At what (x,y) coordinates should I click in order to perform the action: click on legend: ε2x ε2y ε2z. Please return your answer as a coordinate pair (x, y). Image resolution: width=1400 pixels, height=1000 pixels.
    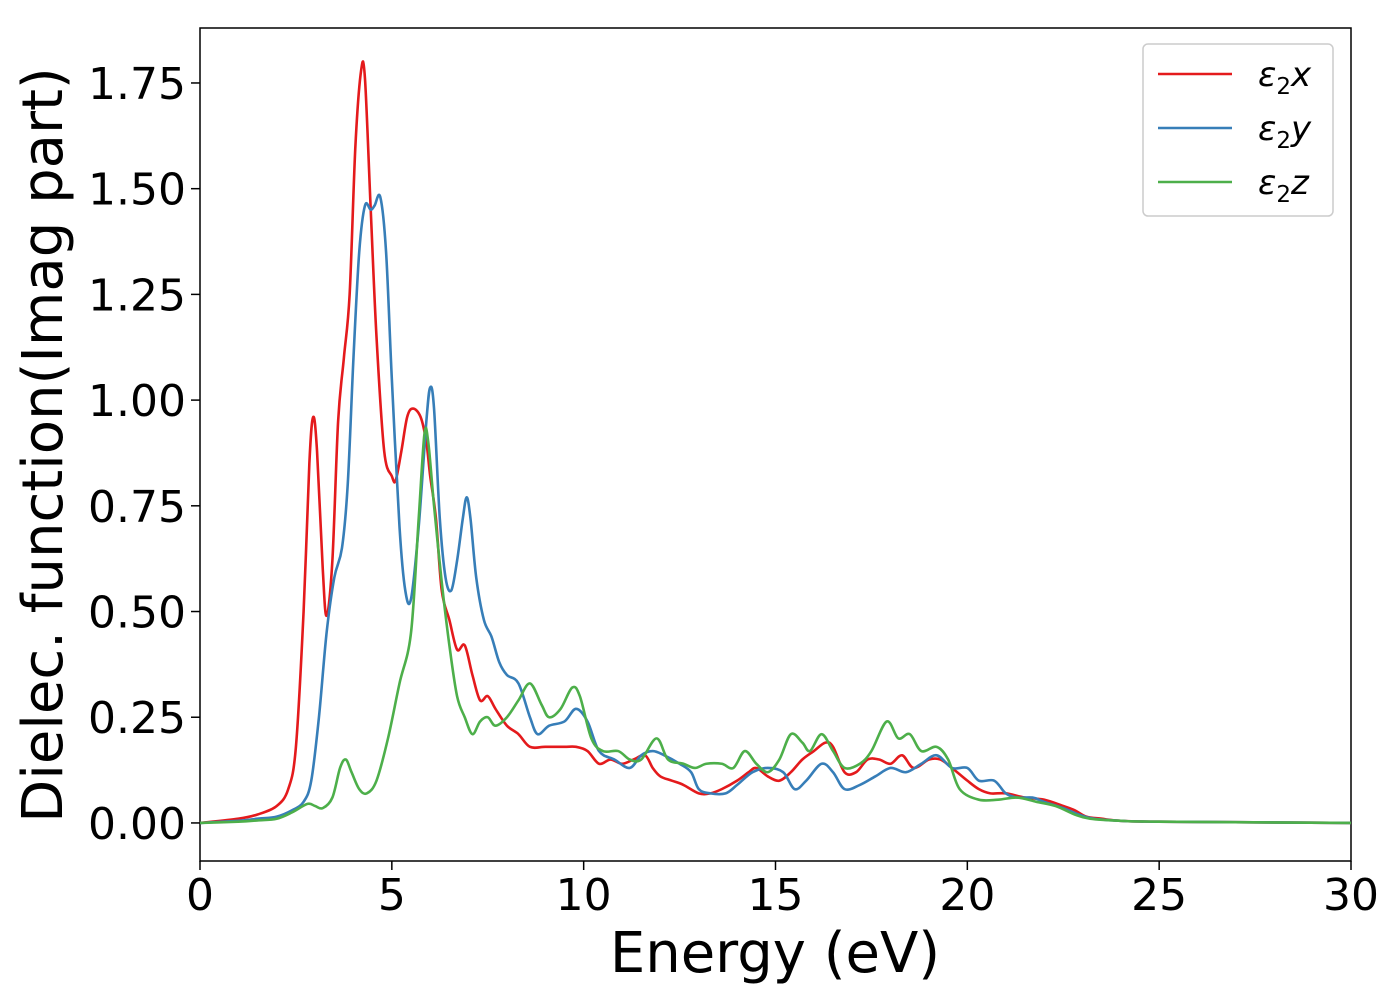
    Looking at the image, I should click on (1238, 130).